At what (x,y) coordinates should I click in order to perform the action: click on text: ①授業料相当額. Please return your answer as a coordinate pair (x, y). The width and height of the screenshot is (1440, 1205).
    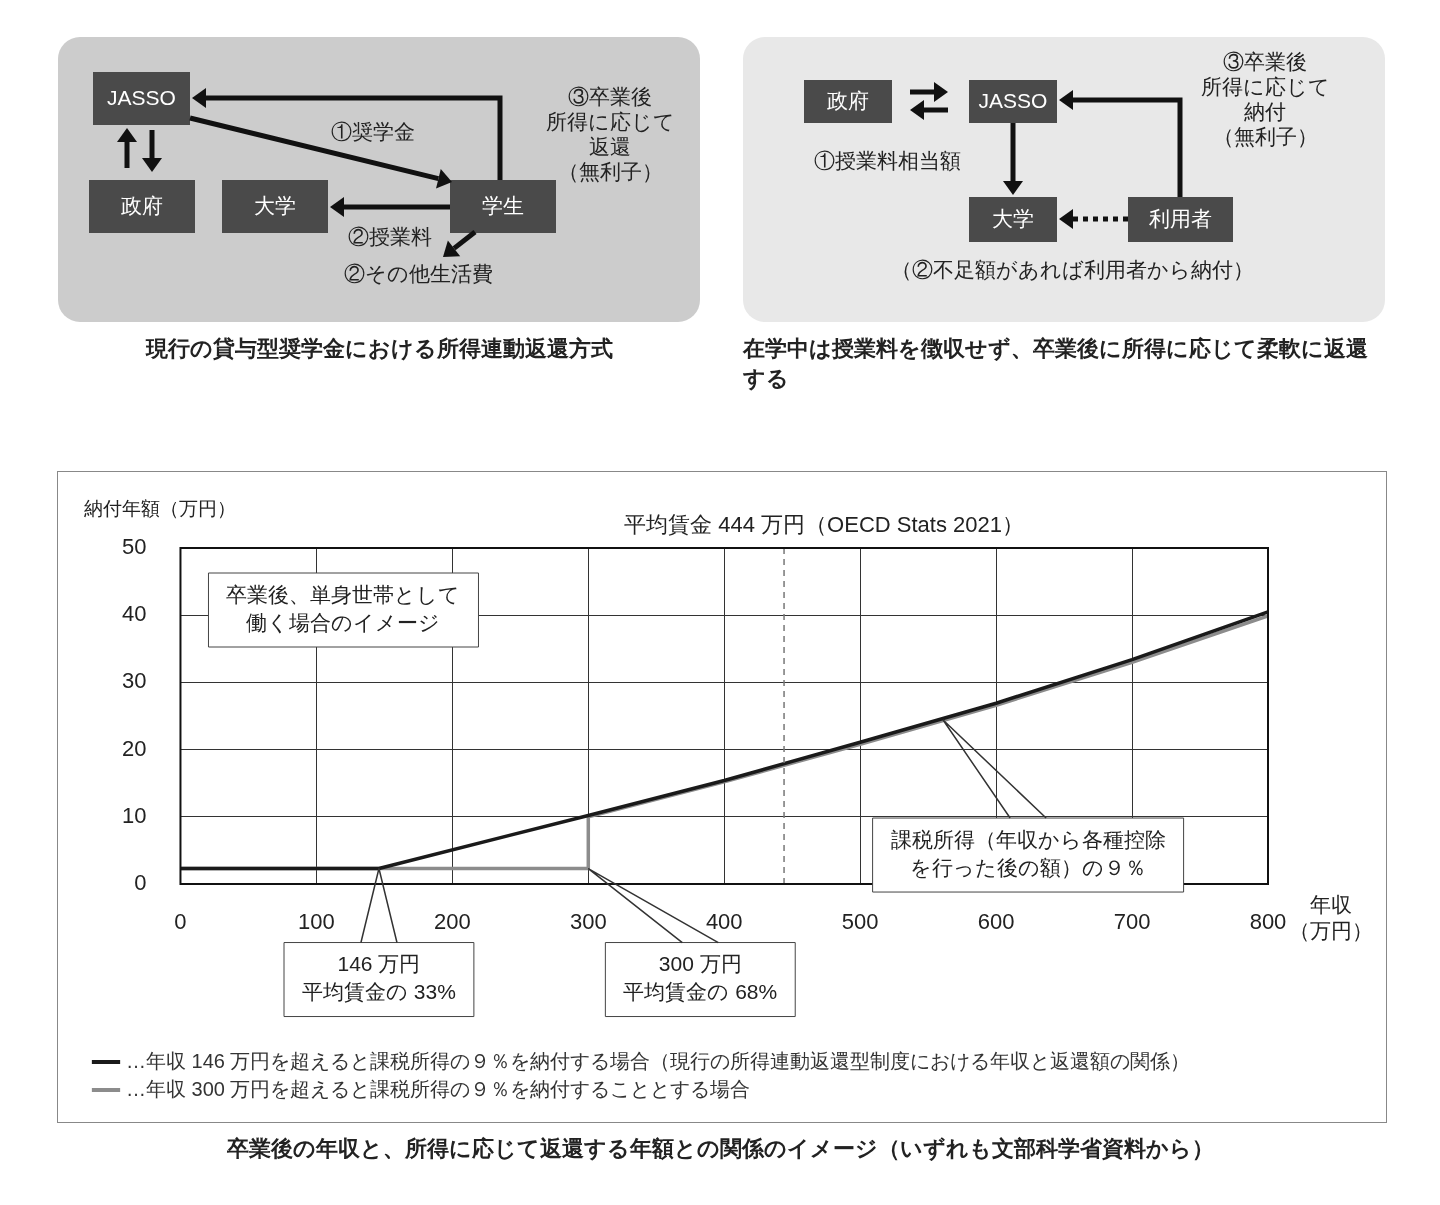
    Looking at the image, I should click on (887, 160).